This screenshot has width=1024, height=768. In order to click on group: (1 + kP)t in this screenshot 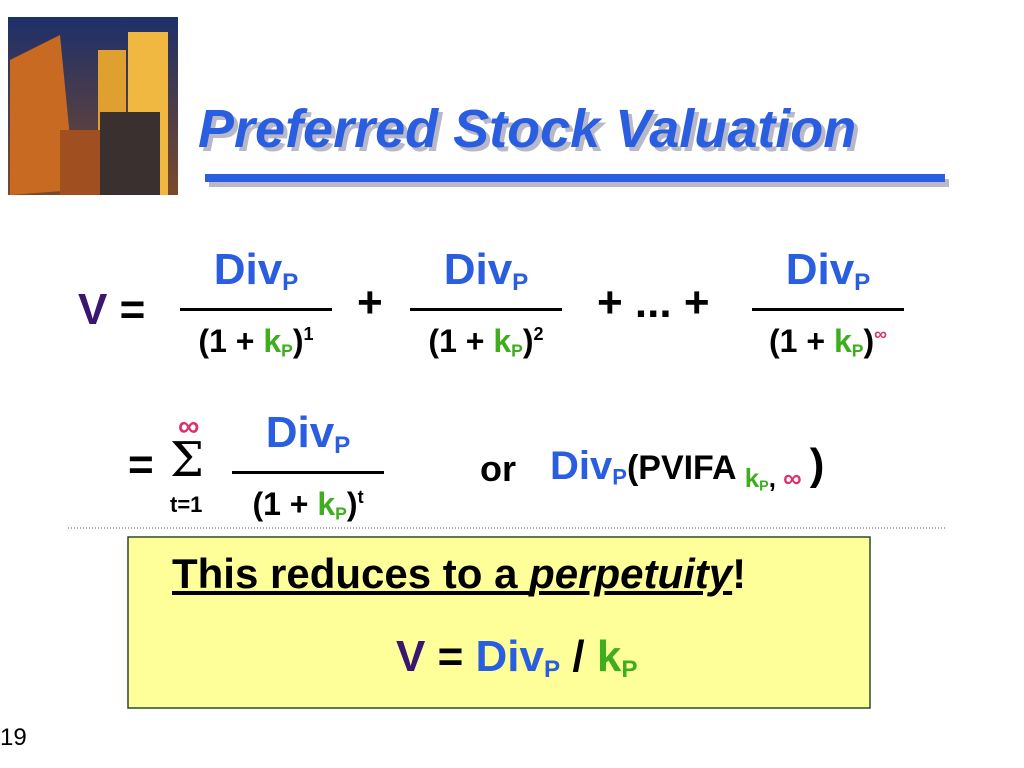, I will do `click(307, 505)`.